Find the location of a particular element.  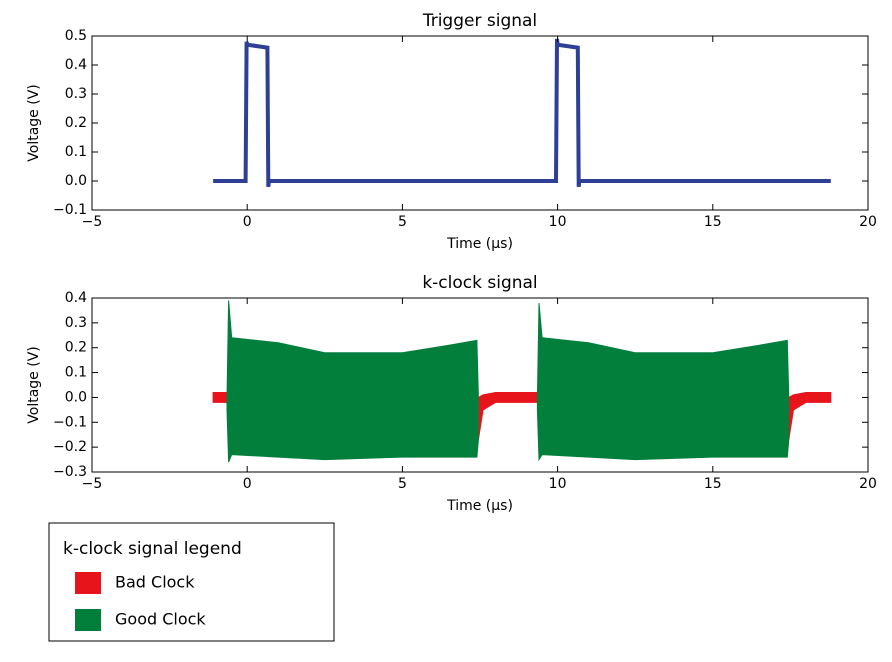

chart-title: Trigger signal is located at coordinates (479, 21).